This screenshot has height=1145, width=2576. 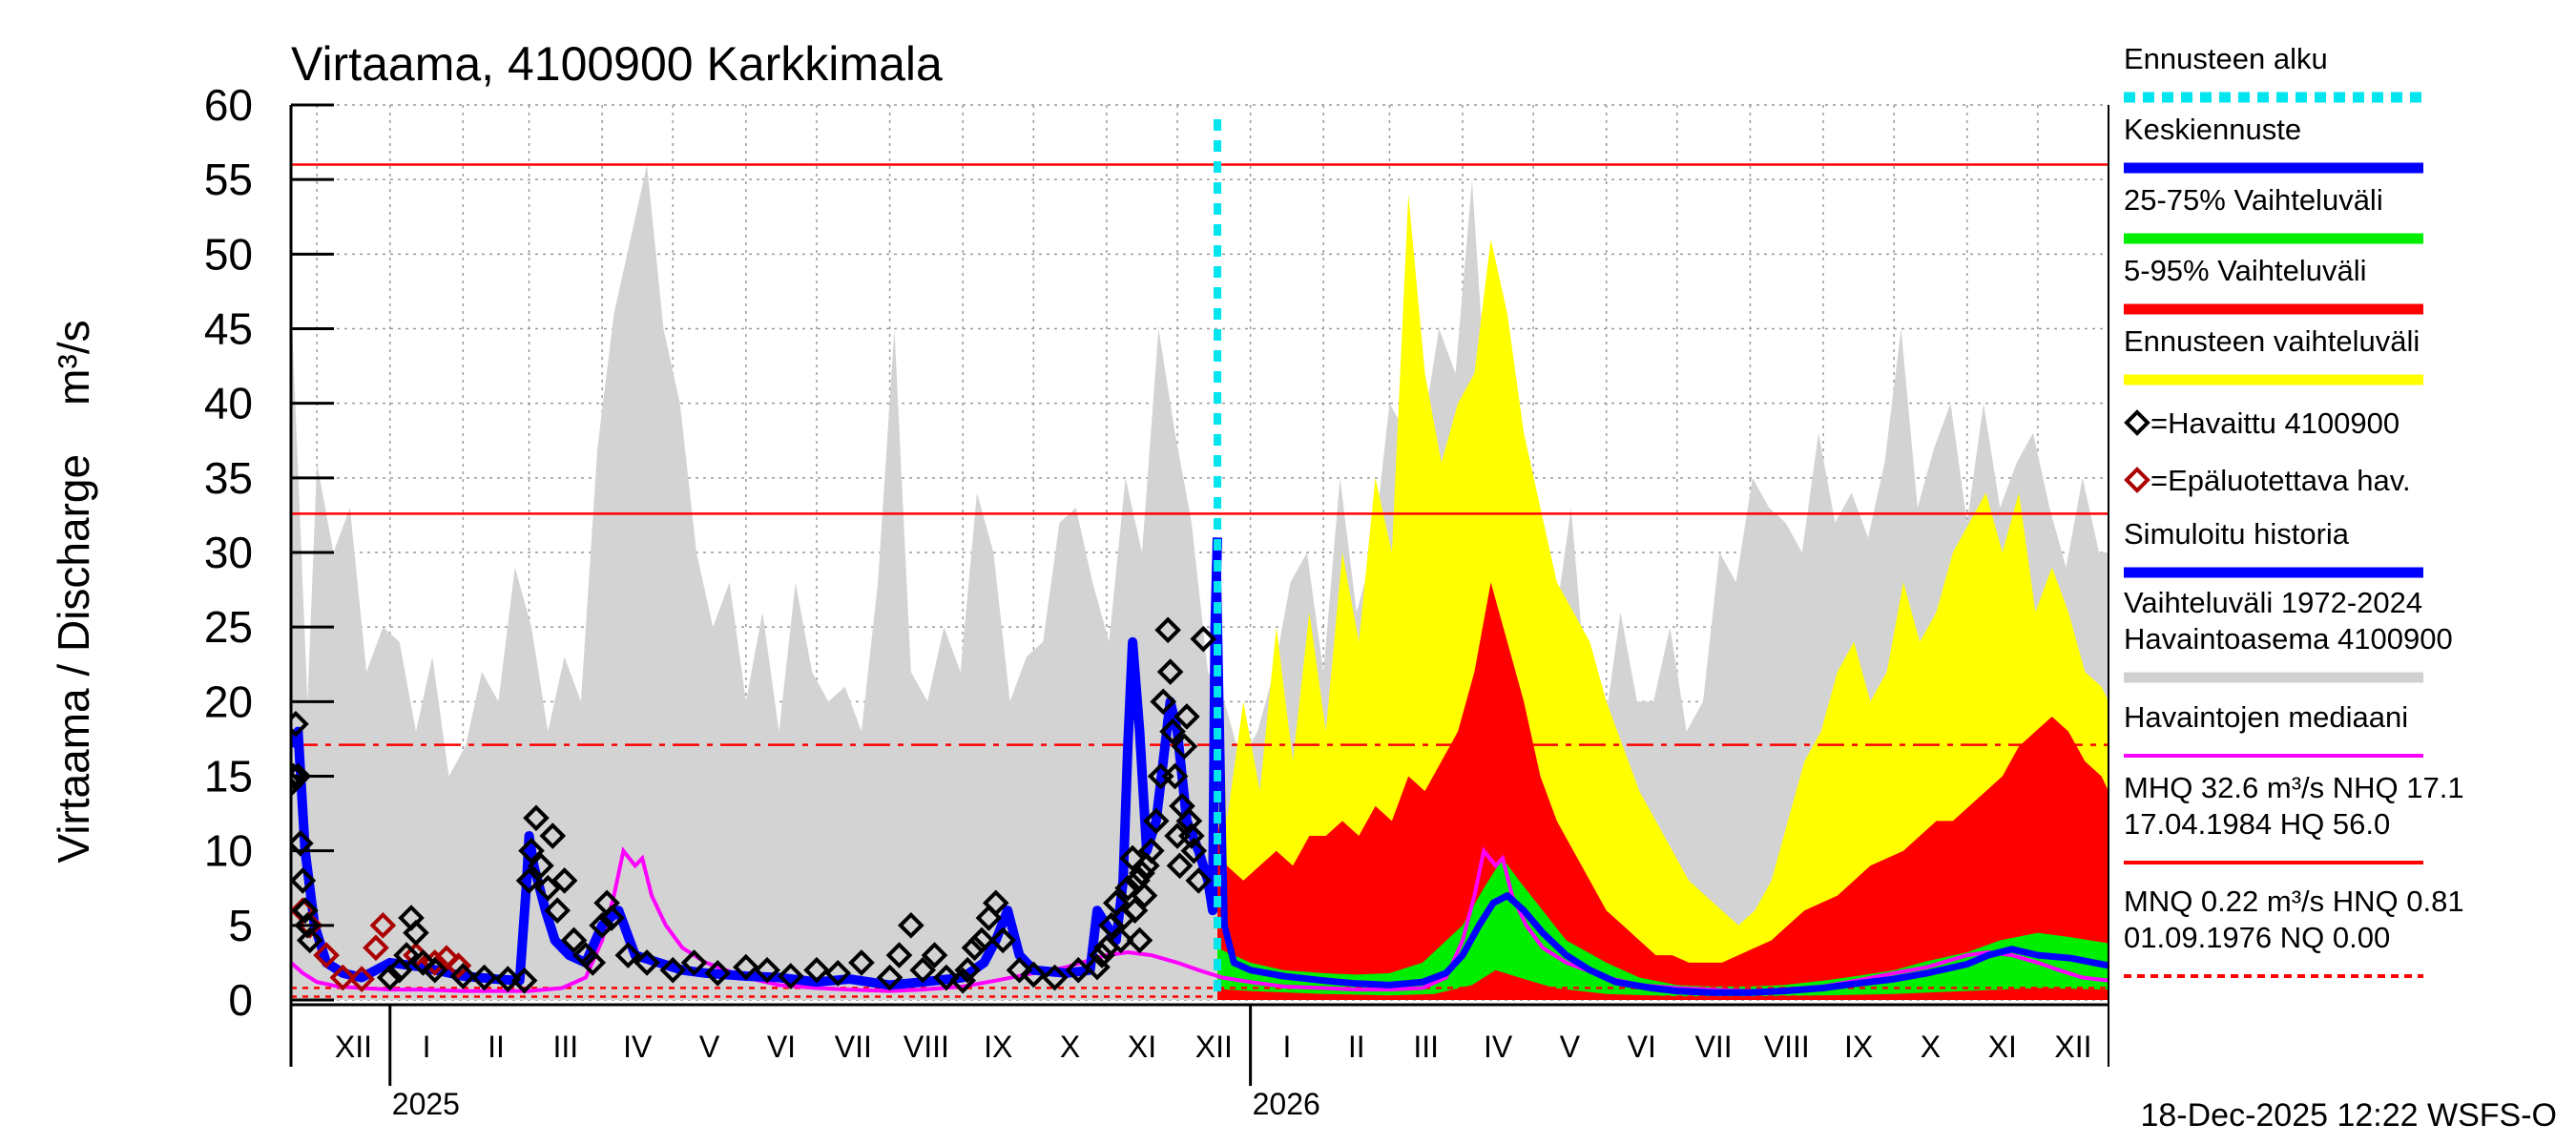 I want to click on legend-item-8-label: Vaihteluväli 1972-2024, so click(x=2273, y=602).